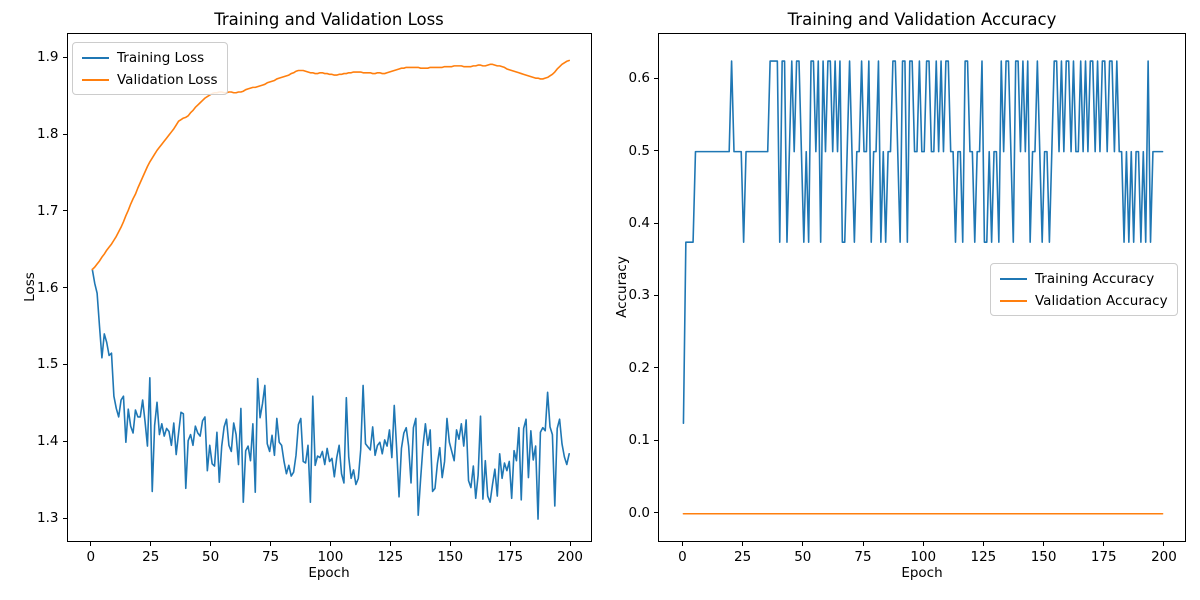 The image size is (1200, 600). What do you see at coordinates (390, 556) in the screenshot?
I see `loss-x-tick-label: 125` at bounding box center [390, 556].